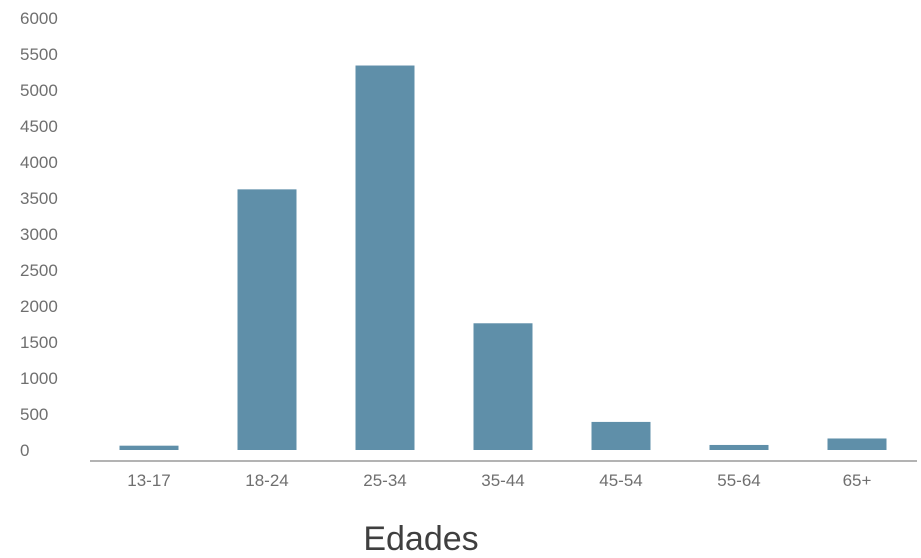 The height and width of the screenshot is (558, 921). Describe the element at coordinates (39, 54) in the screenshot. I see `y-tick-label: 5500` at that location.